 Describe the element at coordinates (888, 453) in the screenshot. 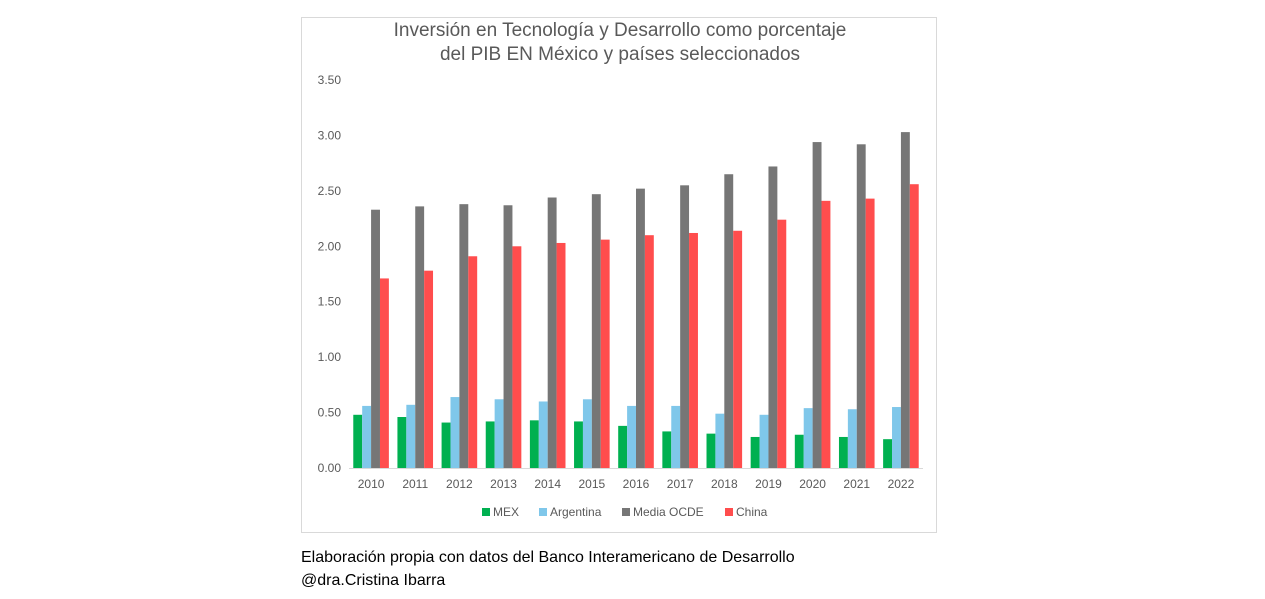

I see `bar-mex-2022` at that location.